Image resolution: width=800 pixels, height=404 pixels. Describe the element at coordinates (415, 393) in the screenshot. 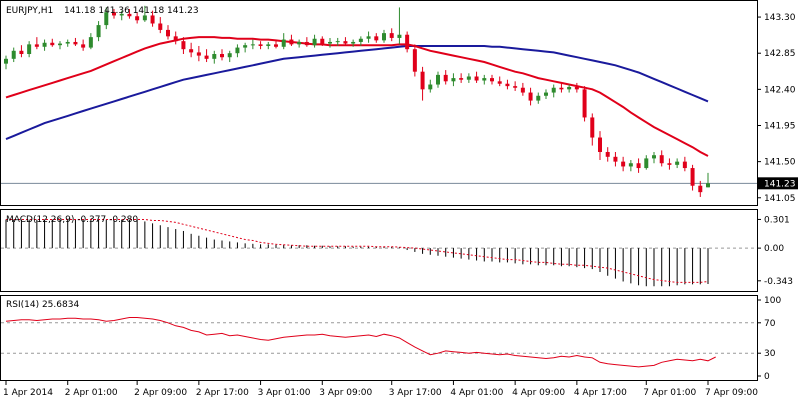

I see `time-tick-label: 3 Apr 17:00` at that location.